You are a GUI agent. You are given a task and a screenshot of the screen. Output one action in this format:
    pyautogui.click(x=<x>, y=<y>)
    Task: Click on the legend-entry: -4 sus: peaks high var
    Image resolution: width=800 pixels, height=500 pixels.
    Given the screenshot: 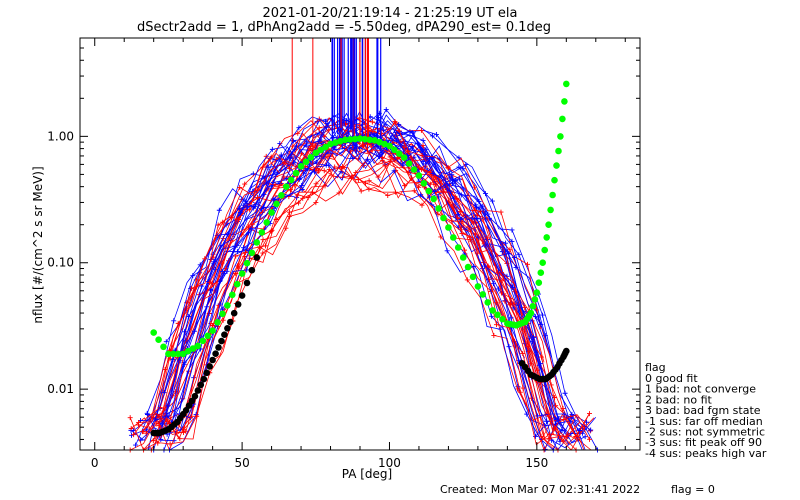 What is the action you would take?
    pyautogui.click(x=706, y=453)
    